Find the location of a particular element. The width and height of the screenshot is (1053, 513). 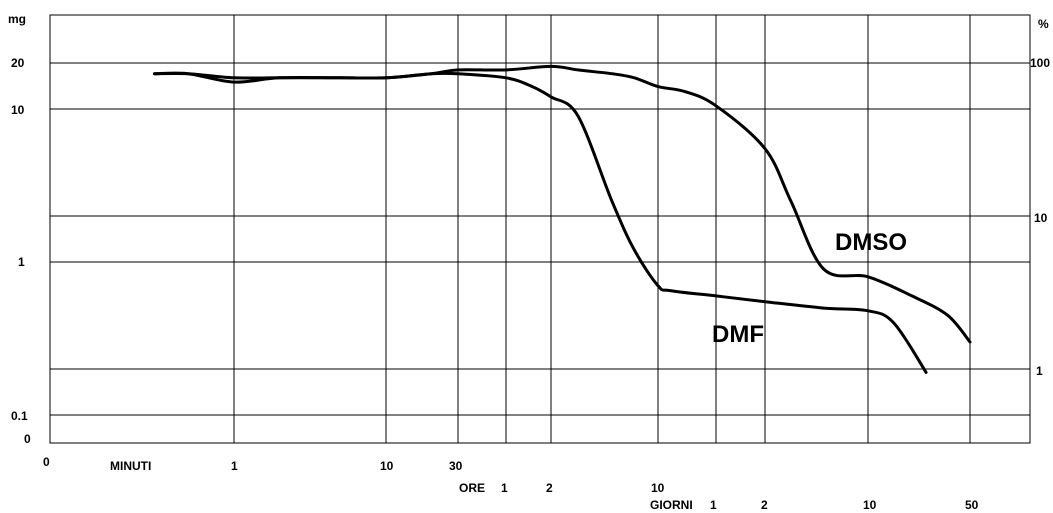

left-tick-label: 10 is located at coordinates (18, 110).